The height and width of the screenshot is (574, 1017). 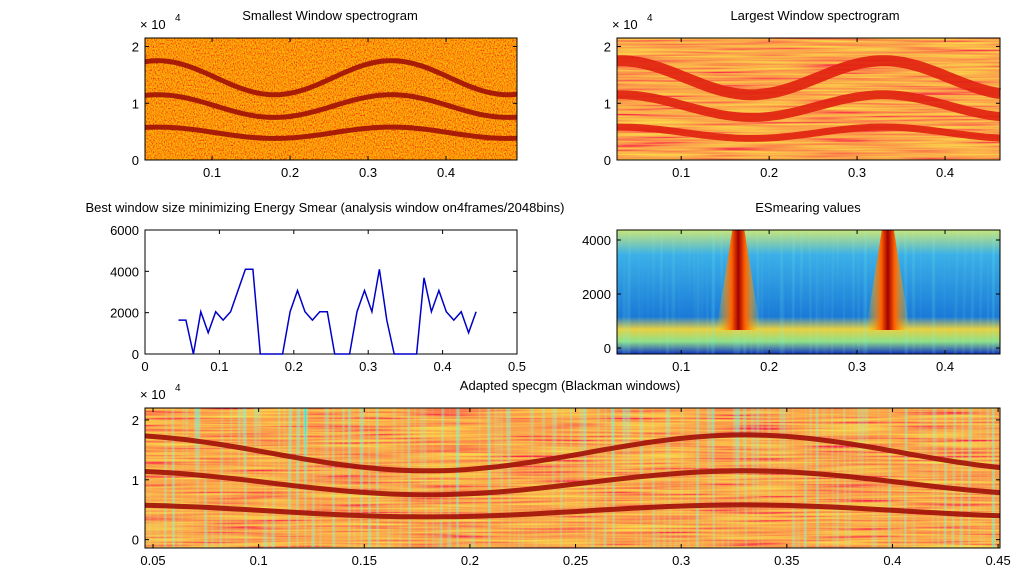 I want to click on x-tick-label: 0.5, so click(x=517, y=366).